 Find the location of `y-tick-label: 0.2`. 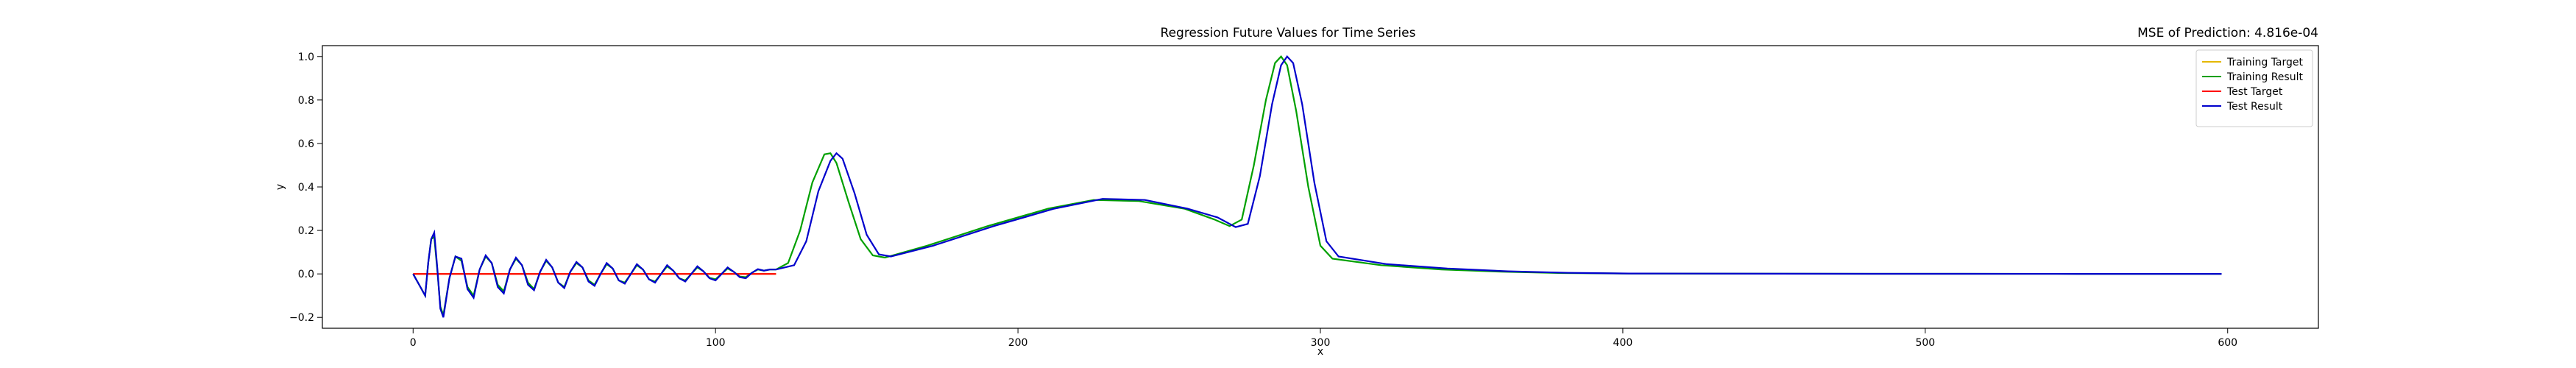

y-tick-label: 0.2 is located at coordinates (306, 231).